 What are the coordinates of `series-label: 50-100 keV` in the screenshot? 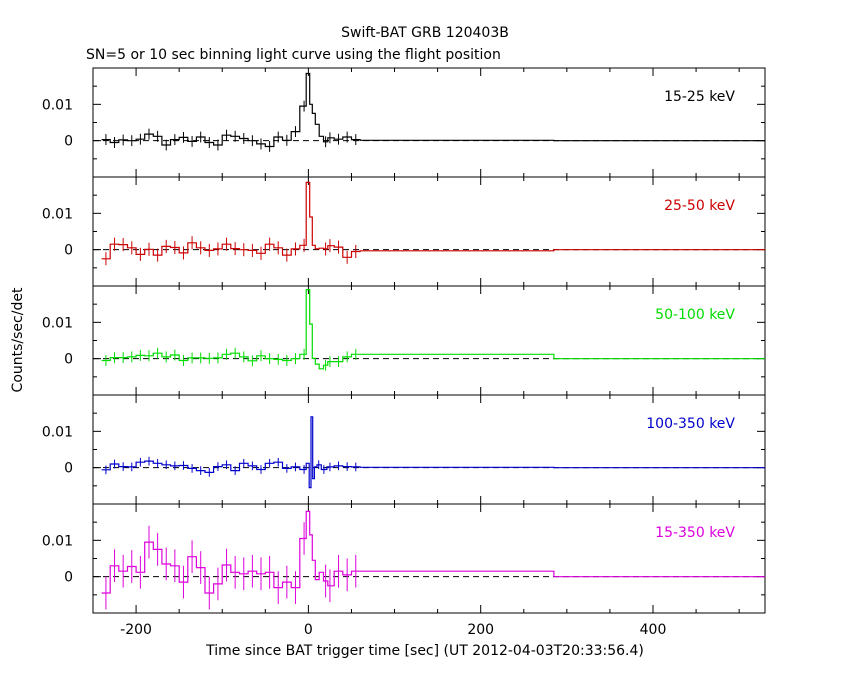 It's located at (695, 315).